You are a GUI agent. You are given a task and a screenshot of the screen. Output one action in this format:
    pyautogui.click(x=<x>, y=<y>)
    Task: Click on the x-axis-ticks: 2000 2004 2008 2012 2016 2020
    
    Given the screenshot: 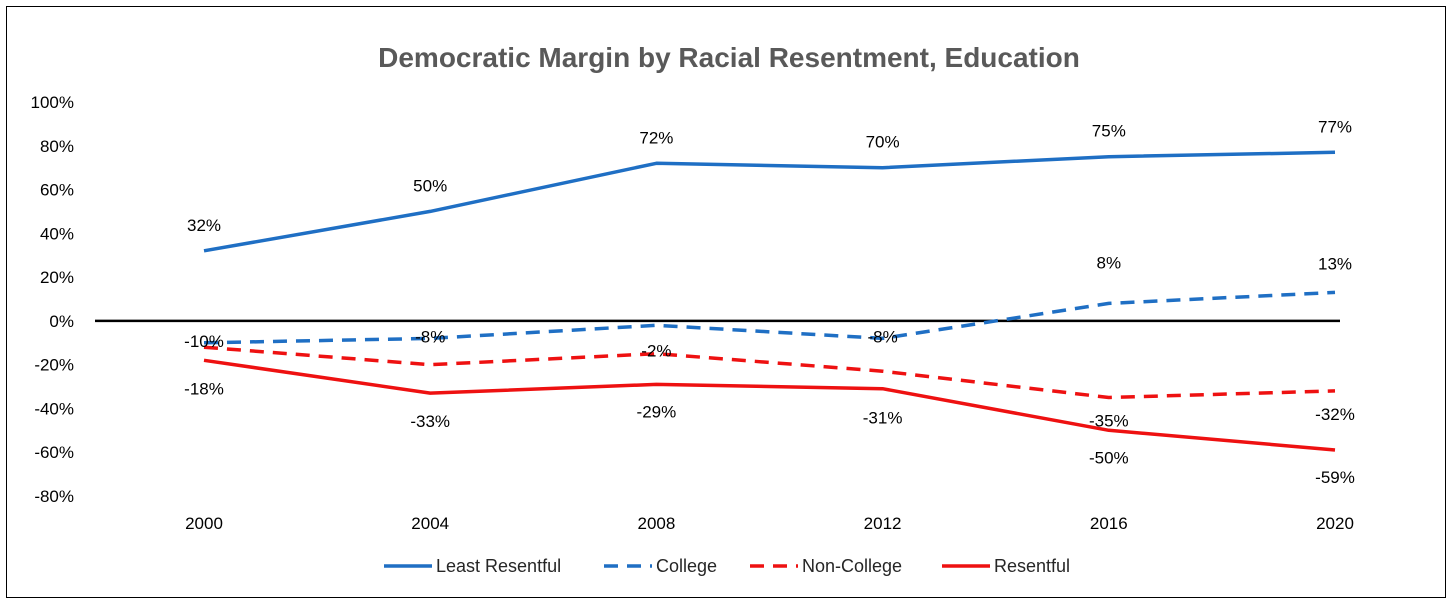 What is the action you would take?
    pyautogui.click(x=769, y=523)
    